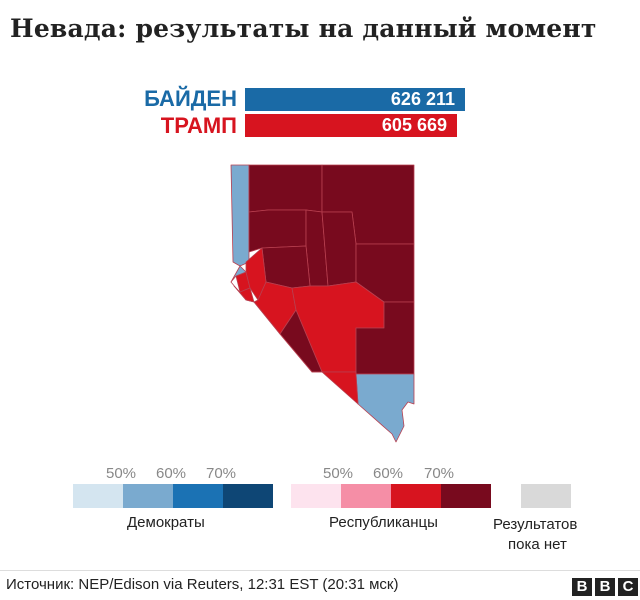 Image resolution: width=640 pixels, height=600 pixels. What do you see at coordinates (582, 587) in the screenshot?
I see `bbc-logo-letter-1: B` at bounding box center [582, 587].